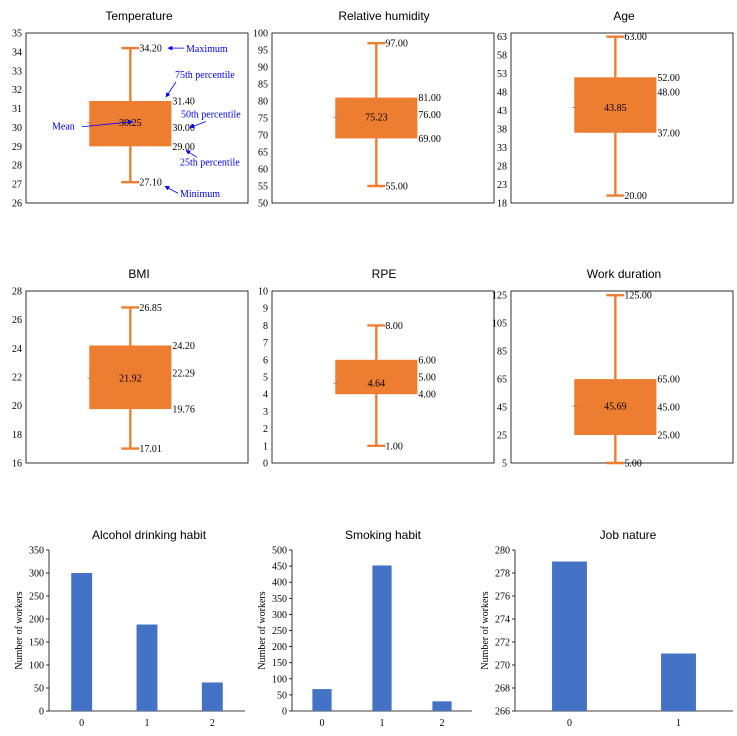 The height and width of the screenshot is (736, 737). What do you see at coordinates (150, 308) in the screenshot?
I see `max-label: 26.85` at bounding box center [150, 308].